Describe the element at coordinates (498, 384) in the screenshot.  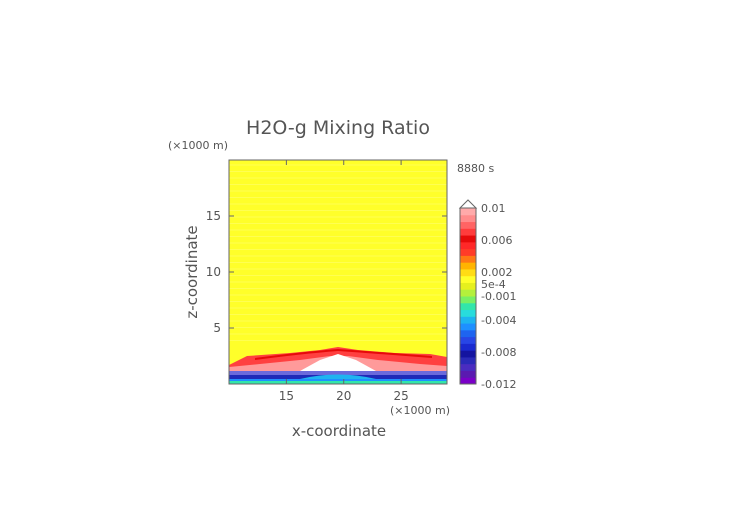
I see `colorbar-label: -0.012` at that location.